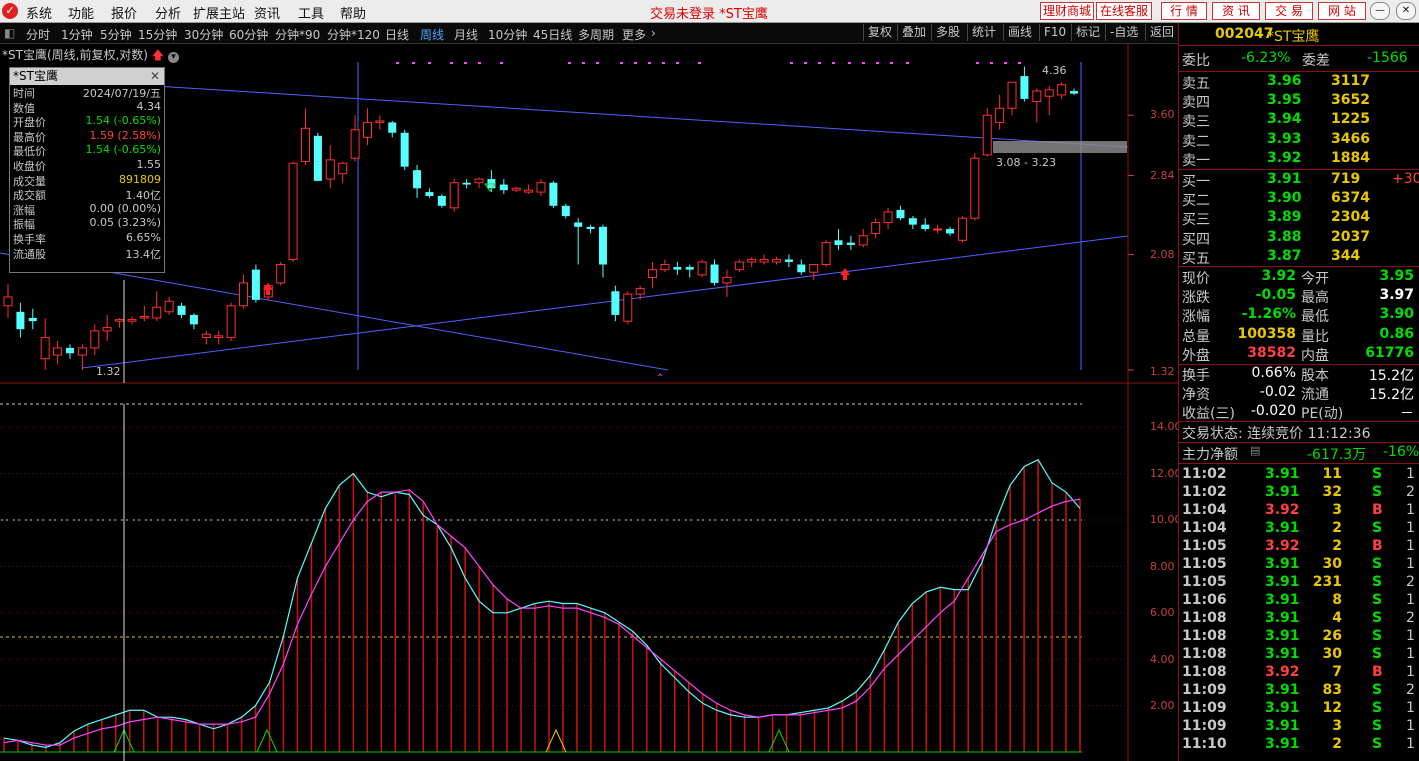 This screenshot has width=1419, height=761. Describe the element at coordinates (1332, 708) in the screenshot. I see `tick-volume: 12` at that location.